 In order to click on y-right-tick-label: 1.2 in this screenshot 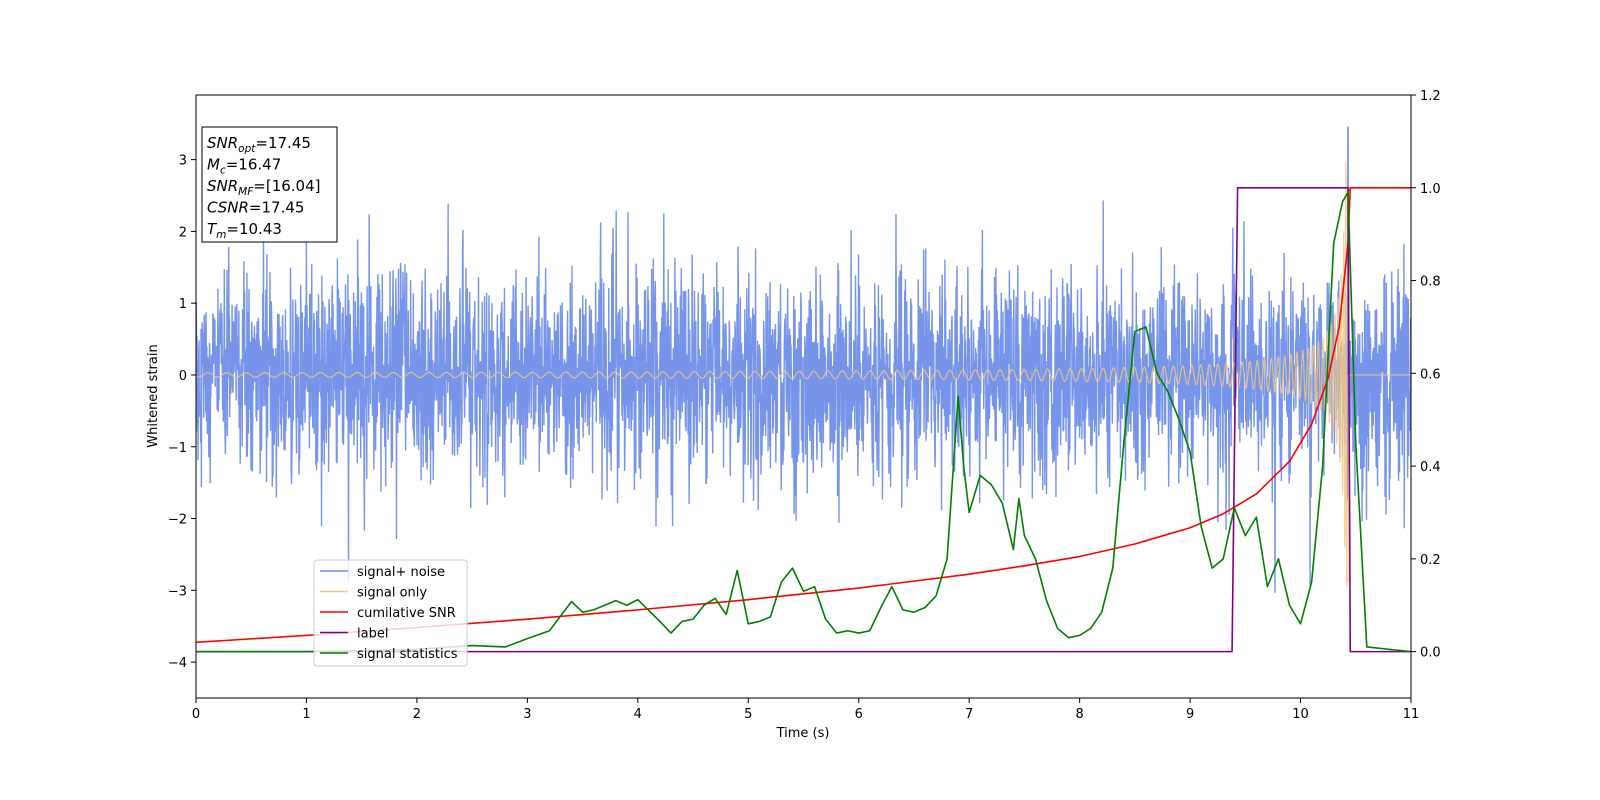, I will do `click(1430, 96)`.